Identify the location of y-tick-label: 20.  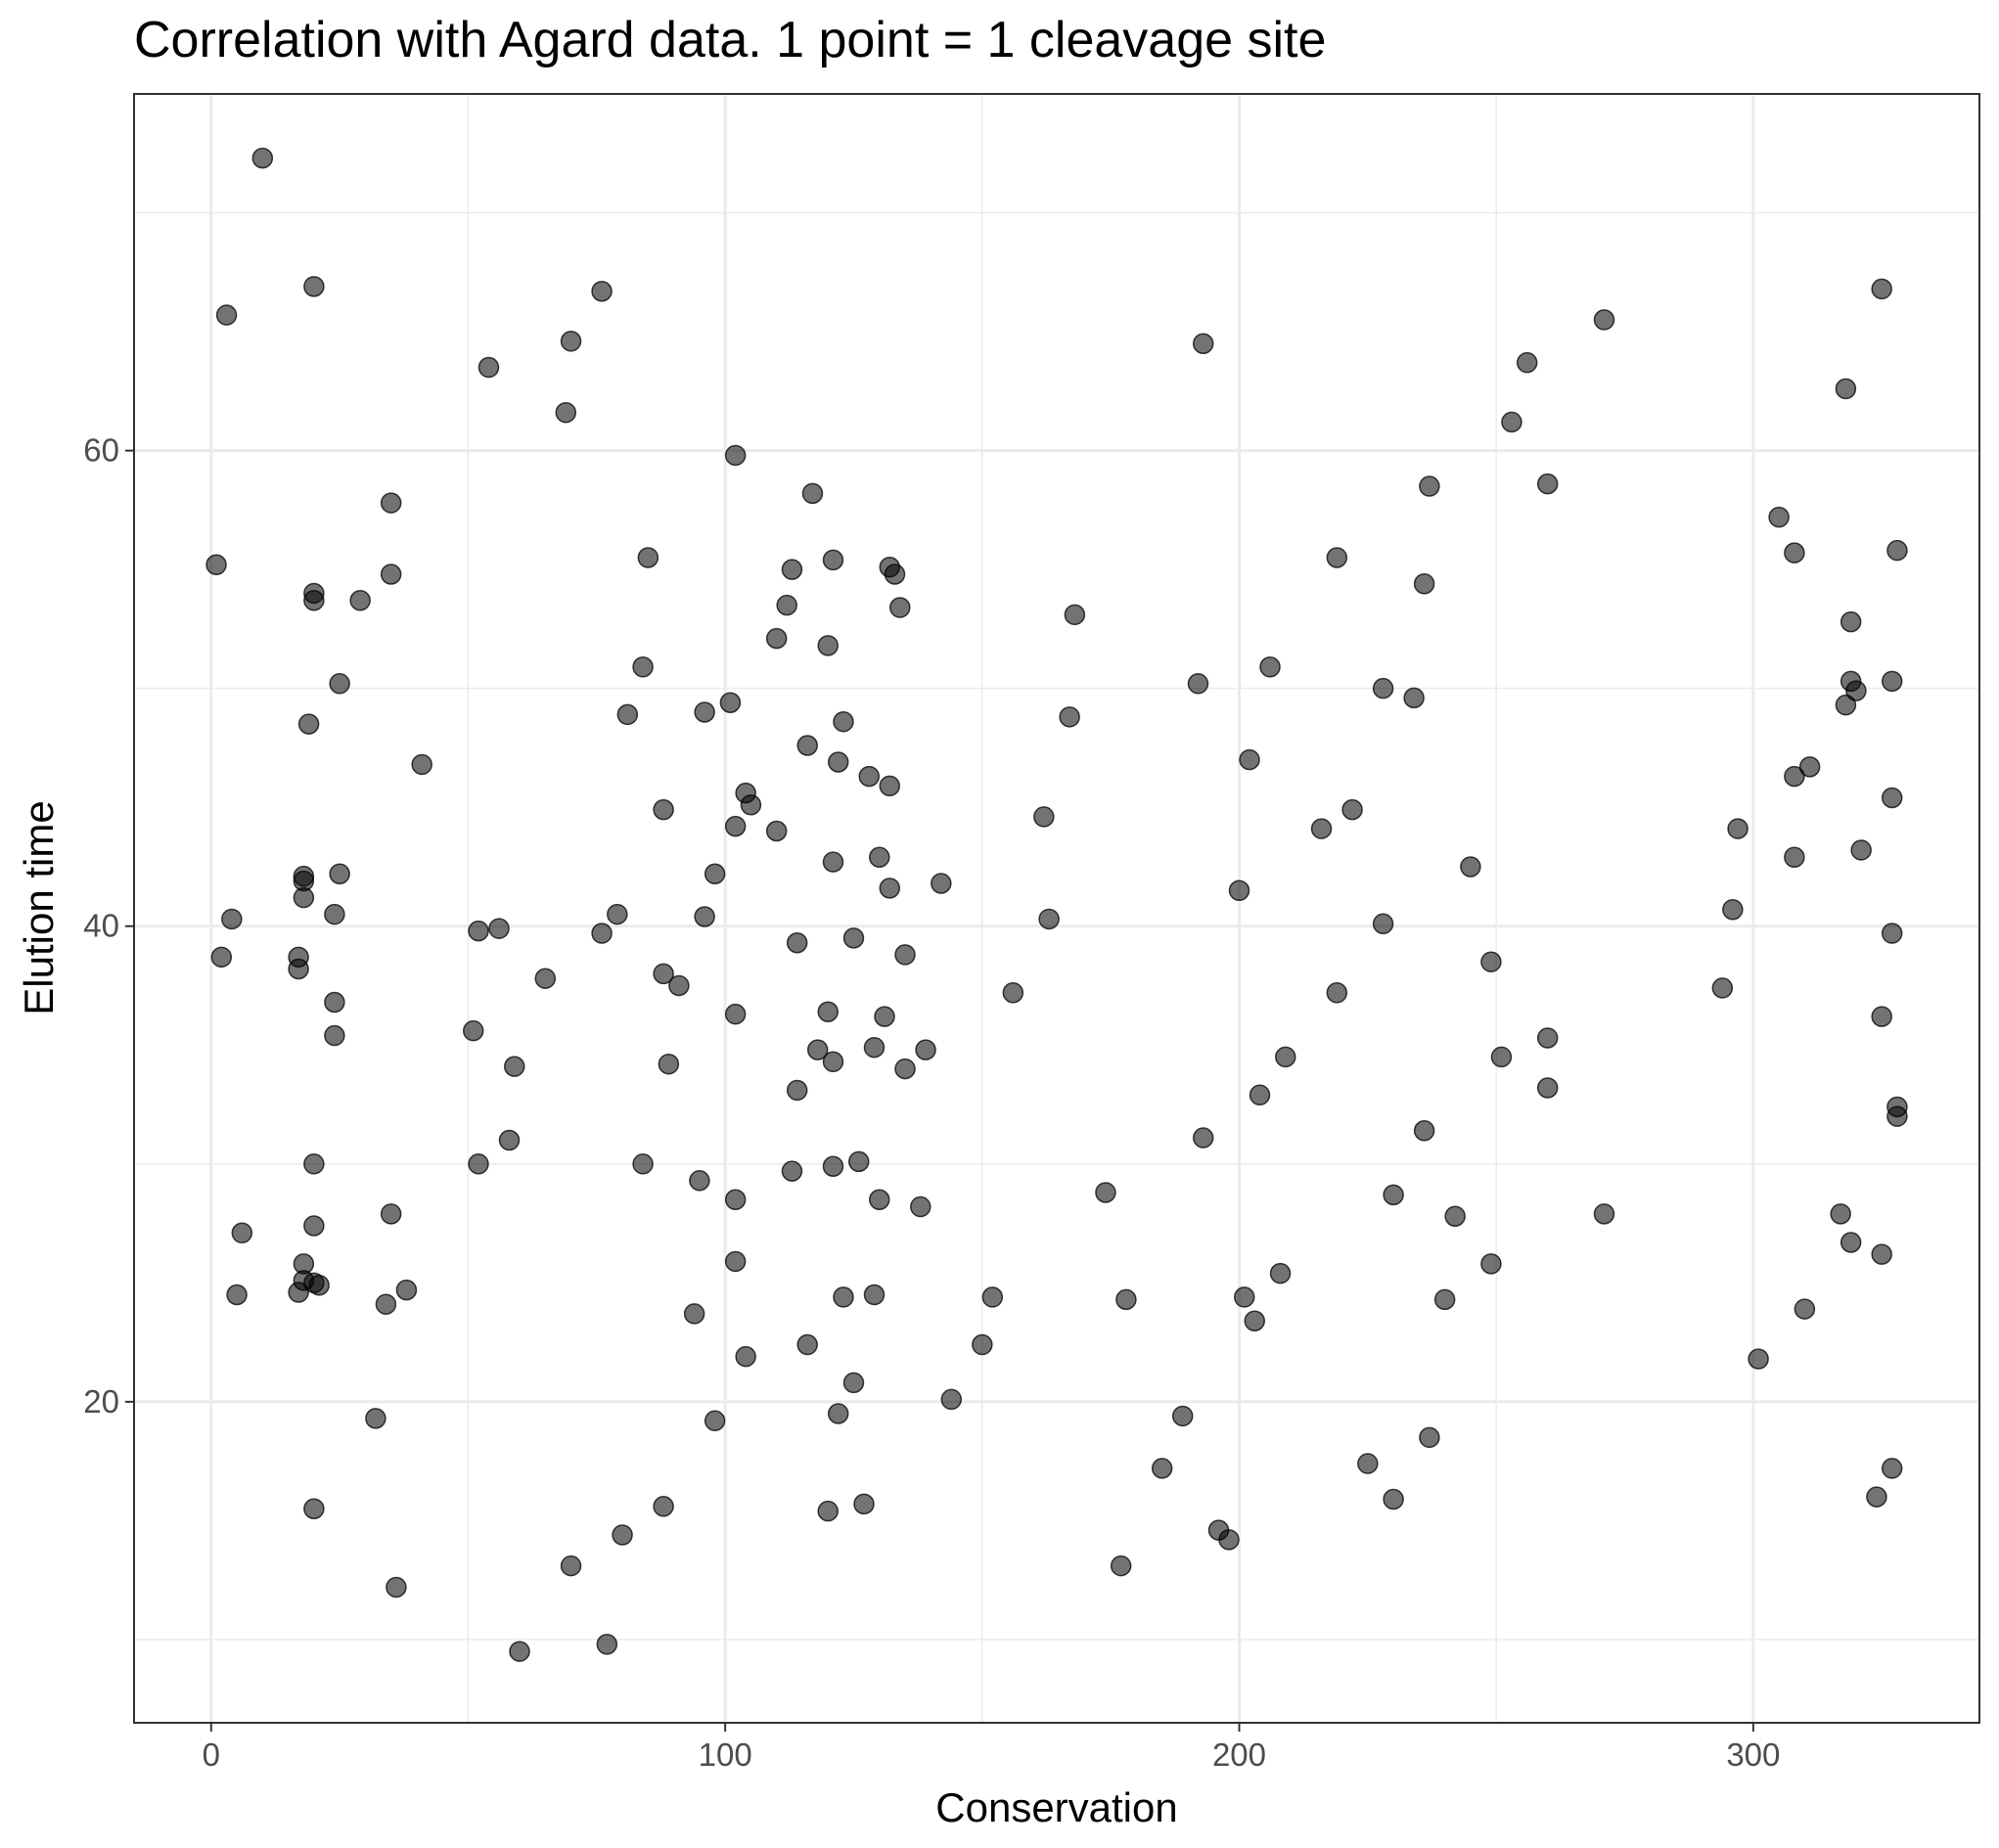
(101, 1401).